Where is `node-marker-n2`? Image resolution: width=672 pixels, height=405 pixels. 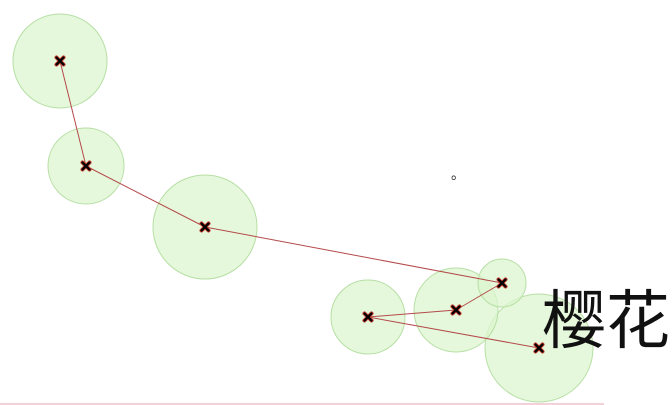
node-marker-n2 is located at coordinates (86, 166).